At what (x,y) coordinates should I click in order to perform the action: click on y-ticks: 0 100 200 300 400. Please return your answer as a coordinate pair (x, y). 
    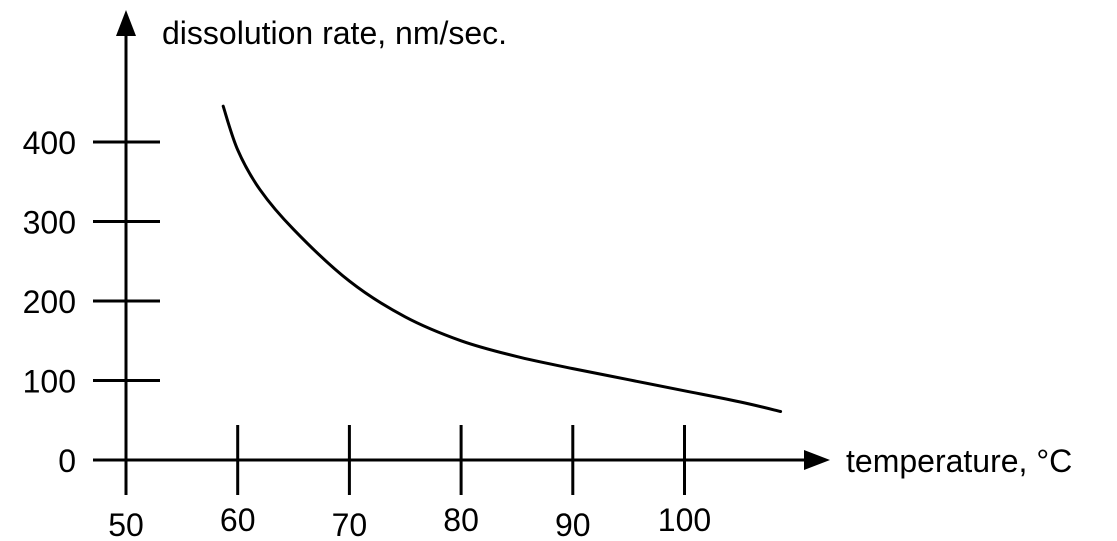
    Looking at the image, I should click on (91, 302).